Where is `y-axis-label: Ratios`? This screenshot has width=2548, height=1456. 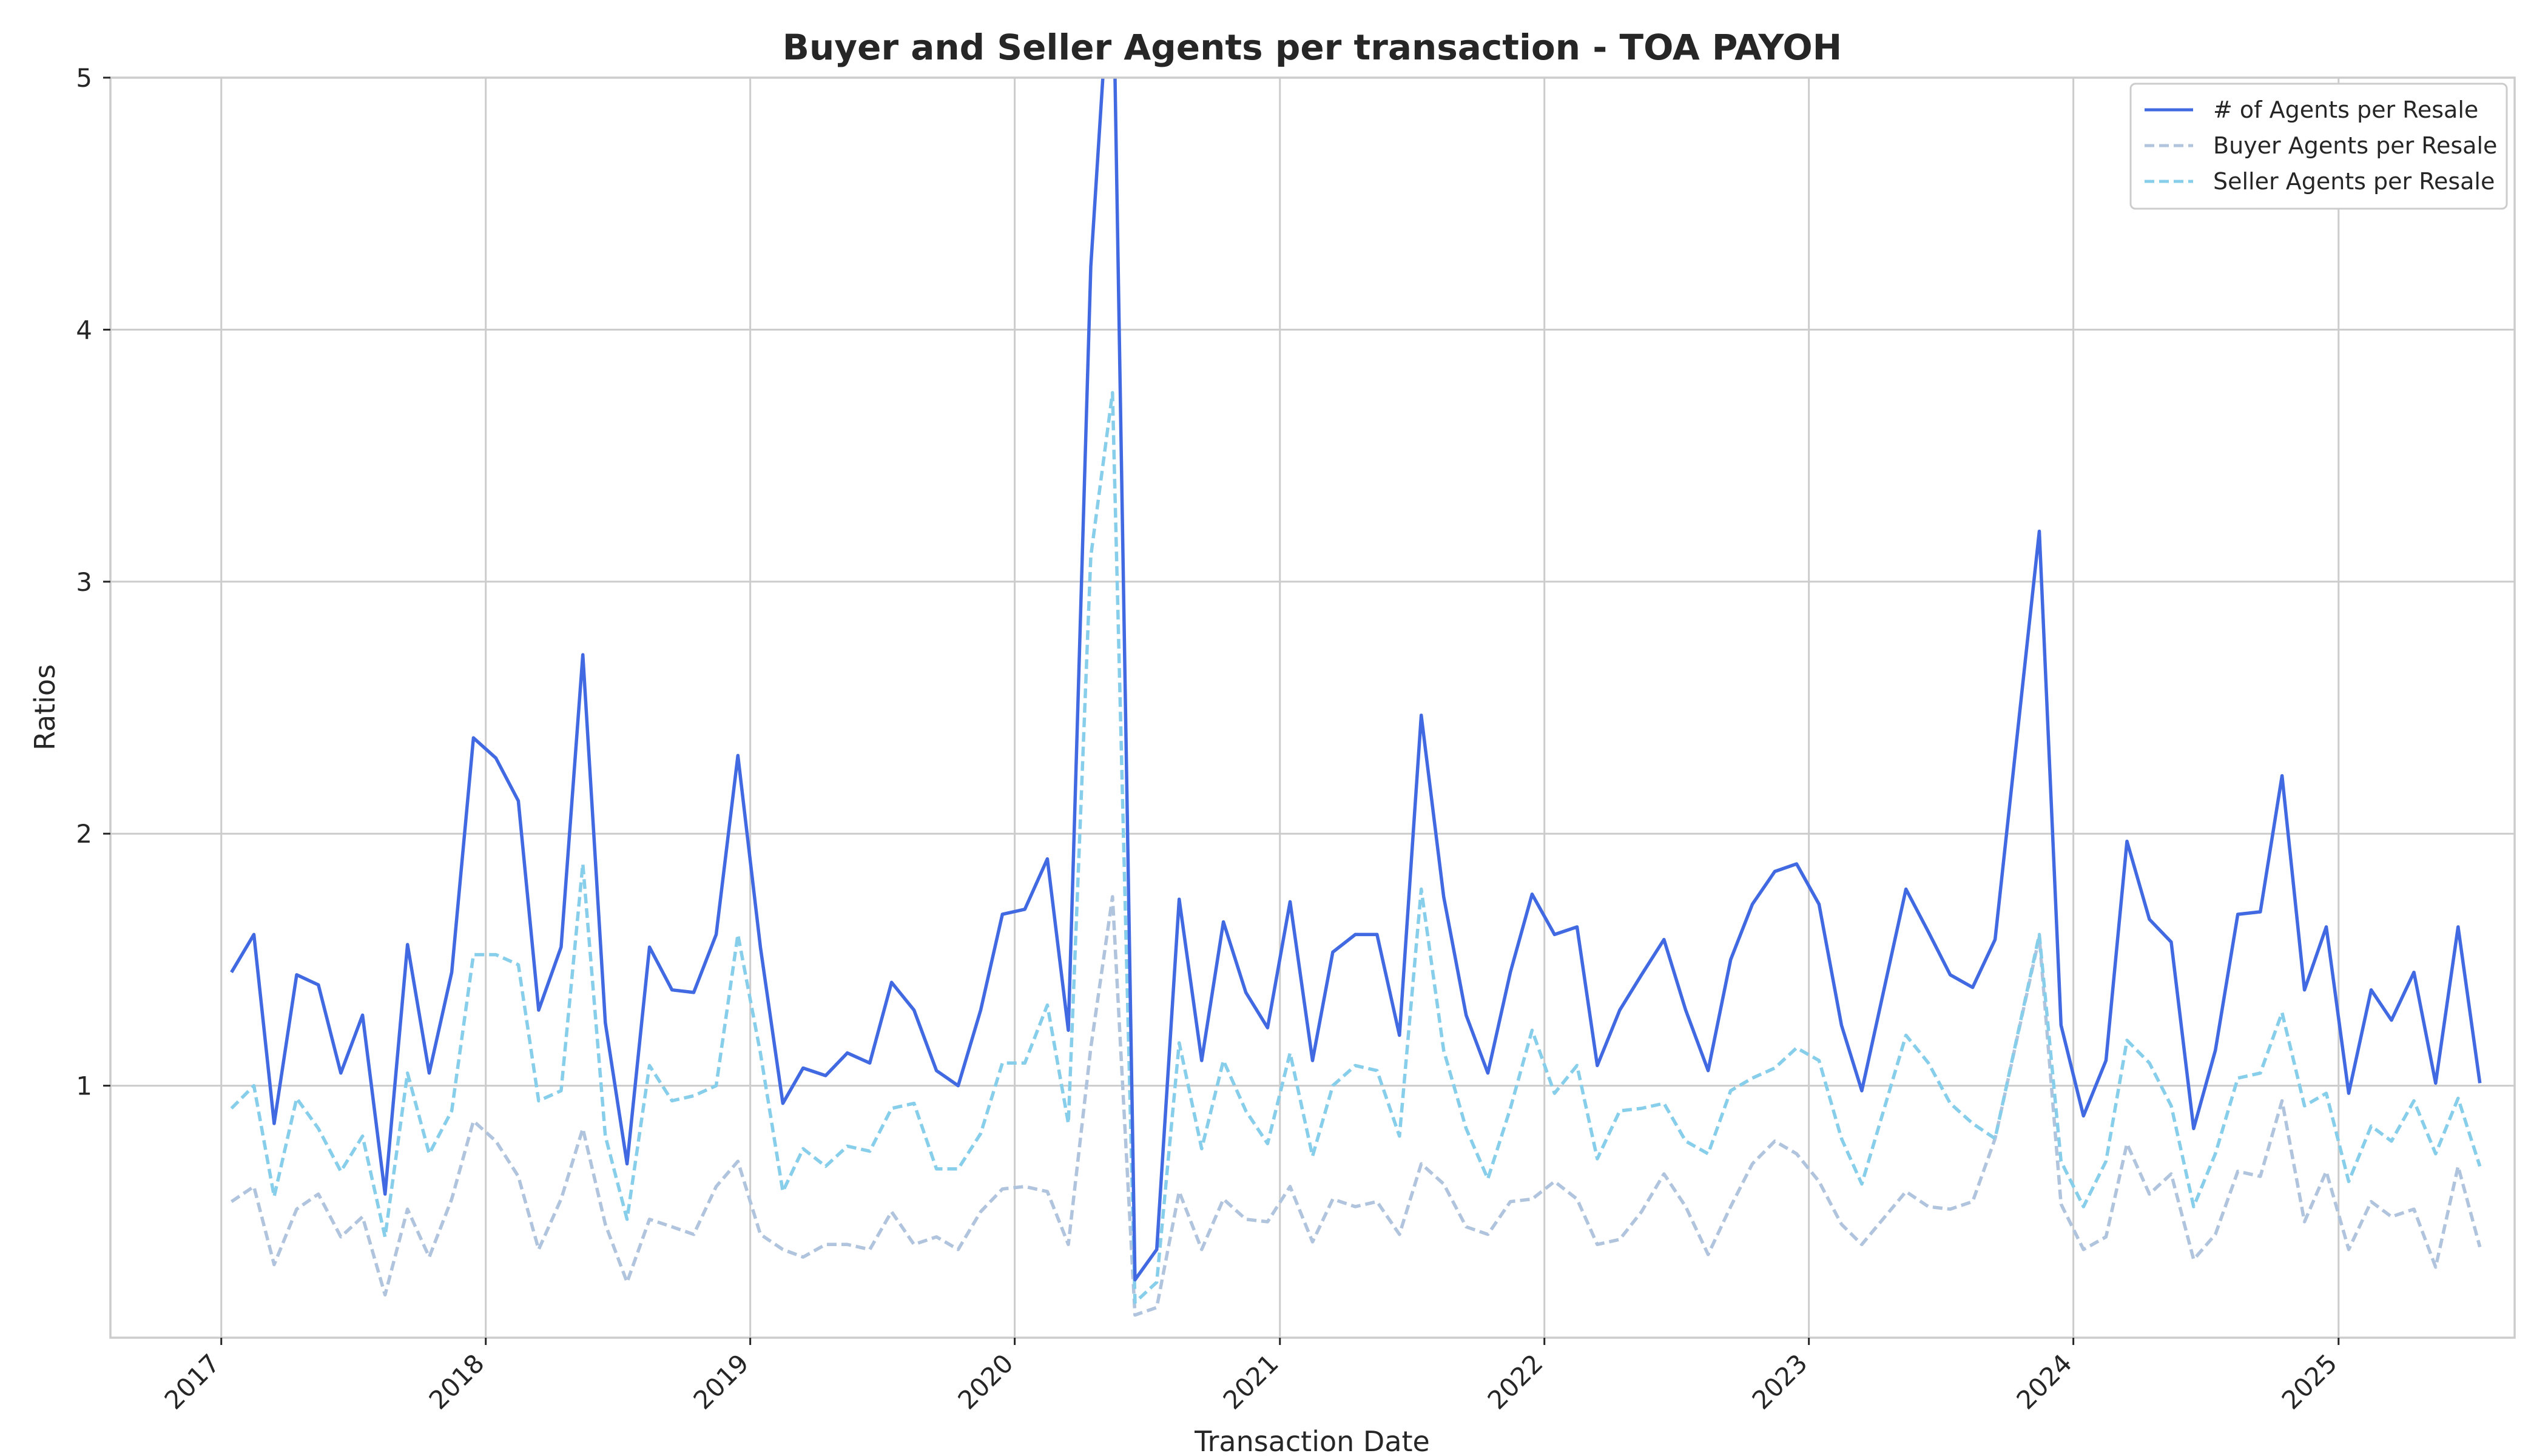 y-axis-label: Ratios is located at coordinates (45, 707).